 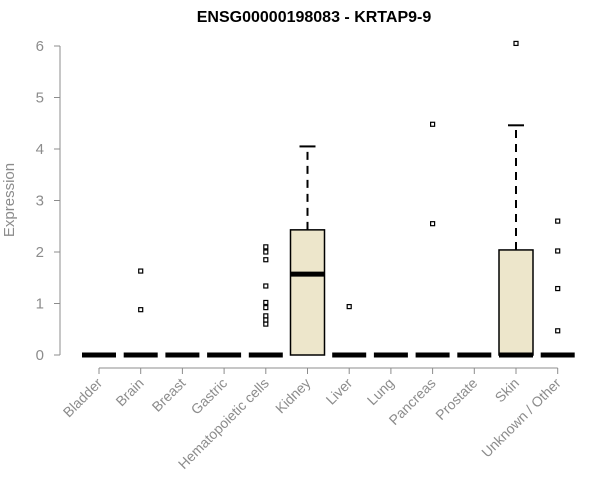 What do you see at coordinates (293, 396) in the screenshot?
I see `x-tick-label: Kidney` at bounding box center [293, 396].